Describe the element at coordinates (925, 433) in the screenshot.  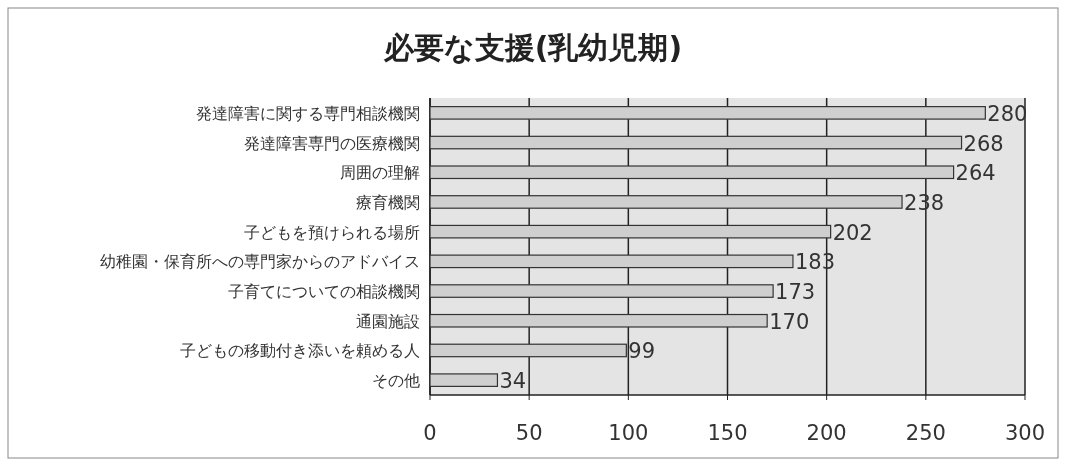
I see `x-tick-label: 250` at that location.